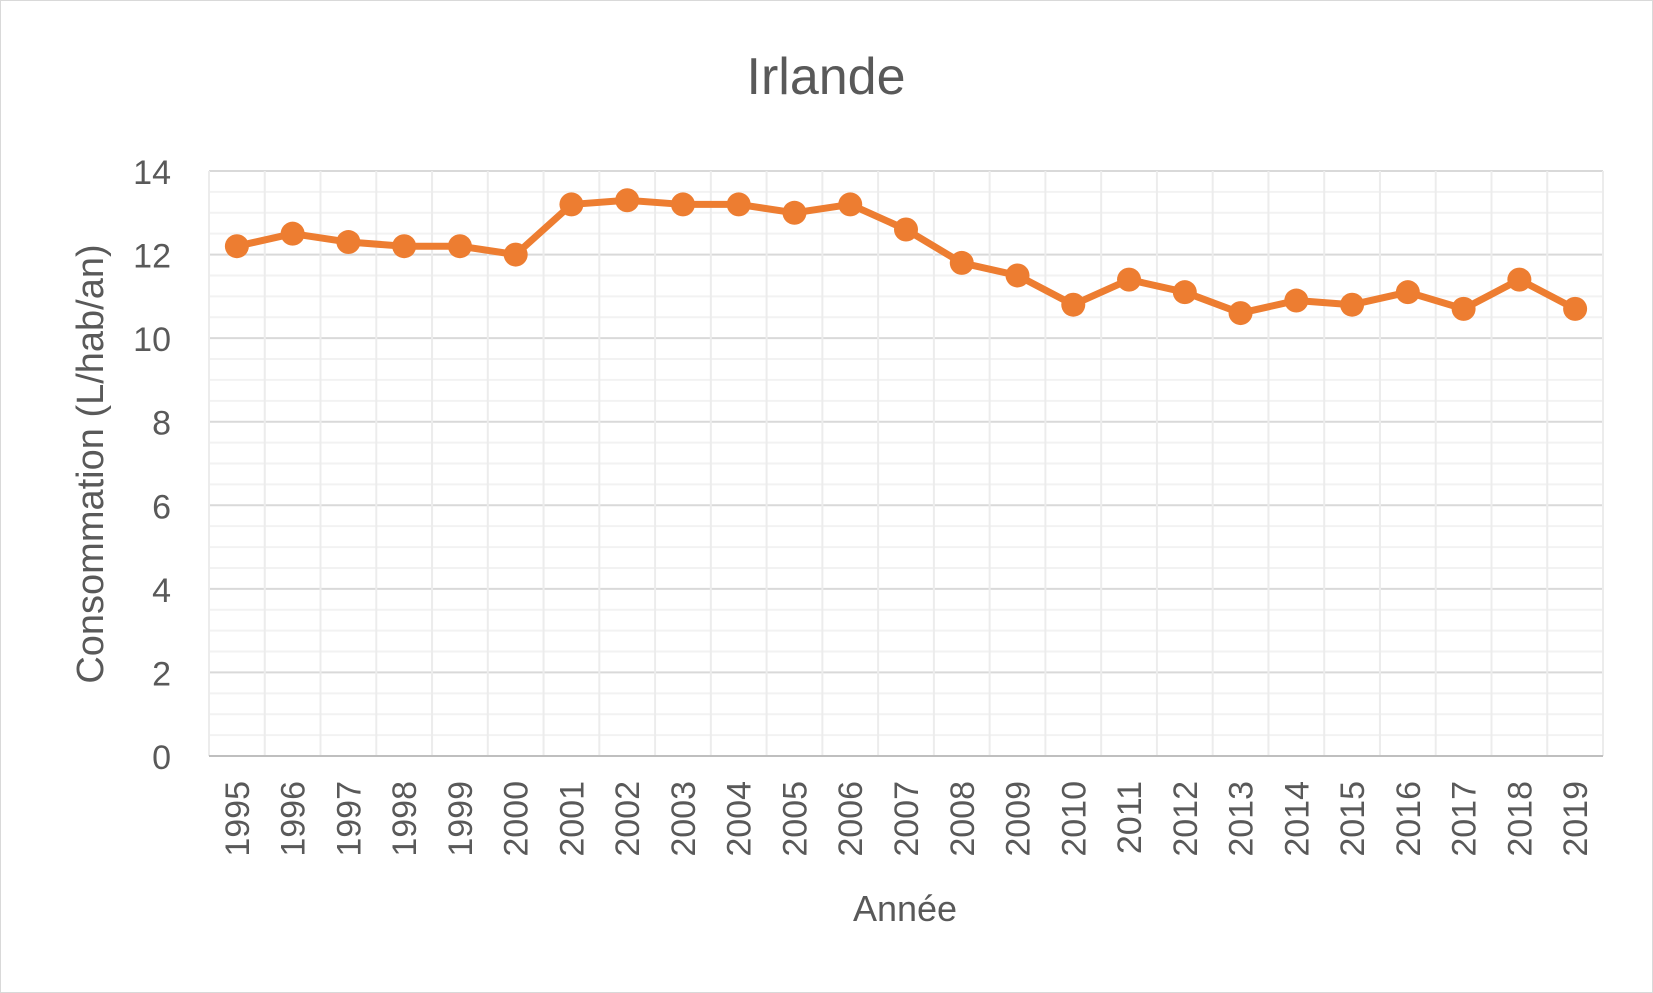 This screenshot has width=1653, height=993. Describe the element at coordinates (572, 819) in the screenshot. I see `x-tick-label: 2001` at that location.